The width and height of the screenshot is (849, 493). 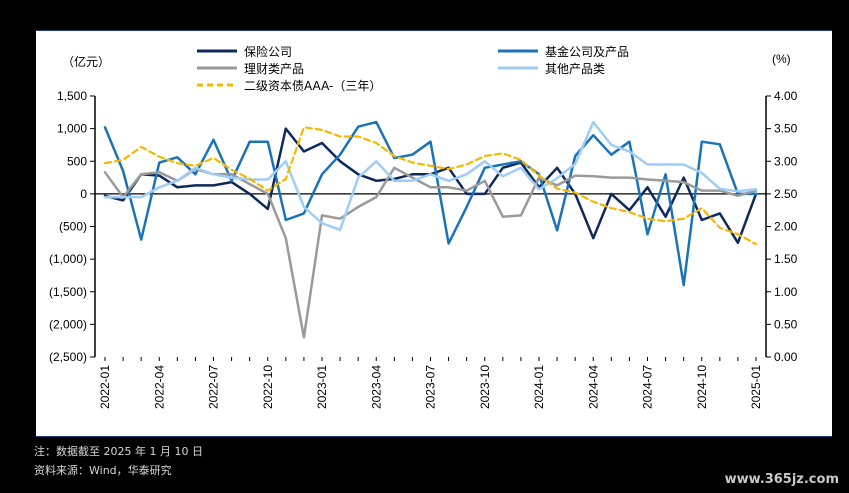 I want to click on legend-label: 其他产品类, so click(x=575, y=69).